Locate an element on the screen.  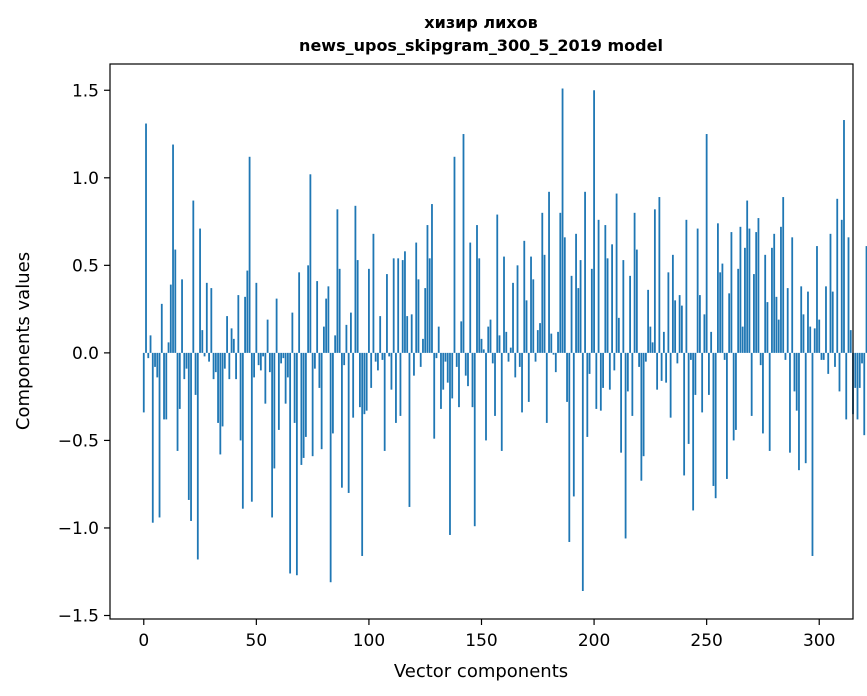
y-tick-label: −0.5 is located at coordinates (78, 441).